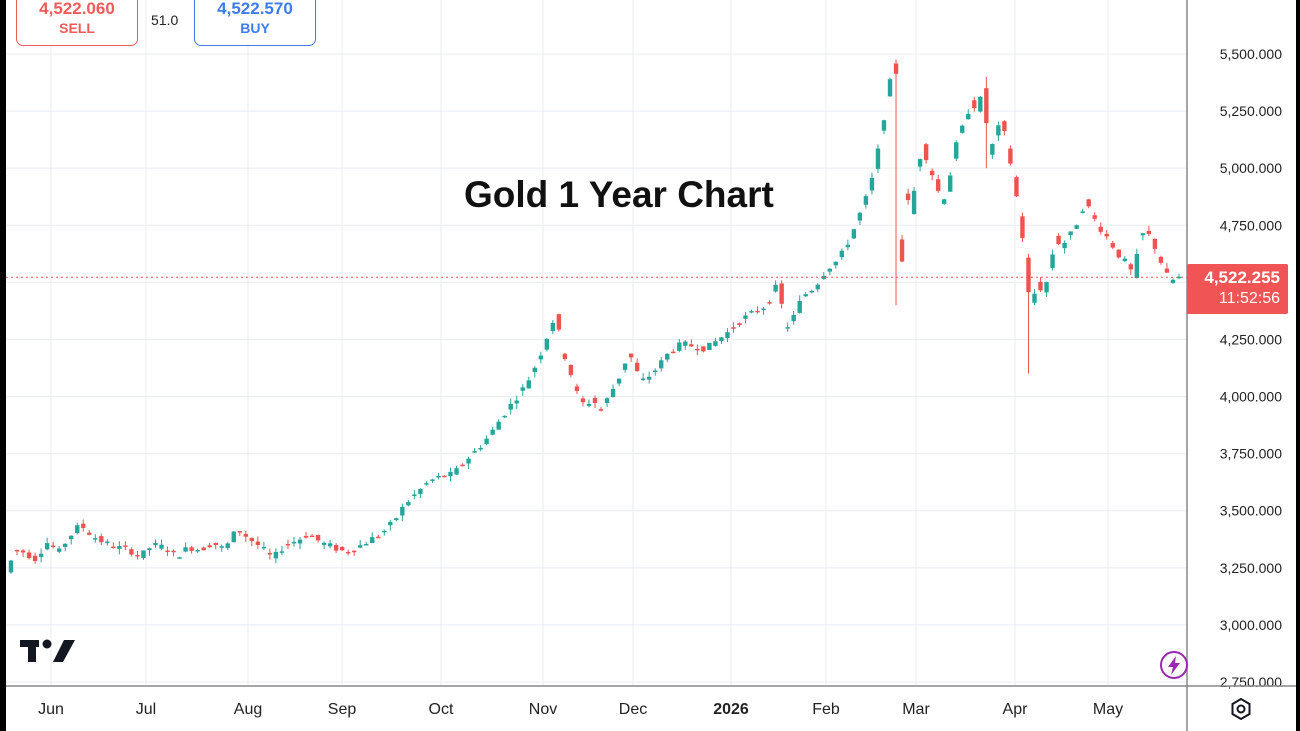 Image resolution: width=1300 pixels, height=731 pixels. What do you see at coordinates (826, 709) in the screenshot?
I see `x-tick-label: Feb` at bounding box center [826, 709].